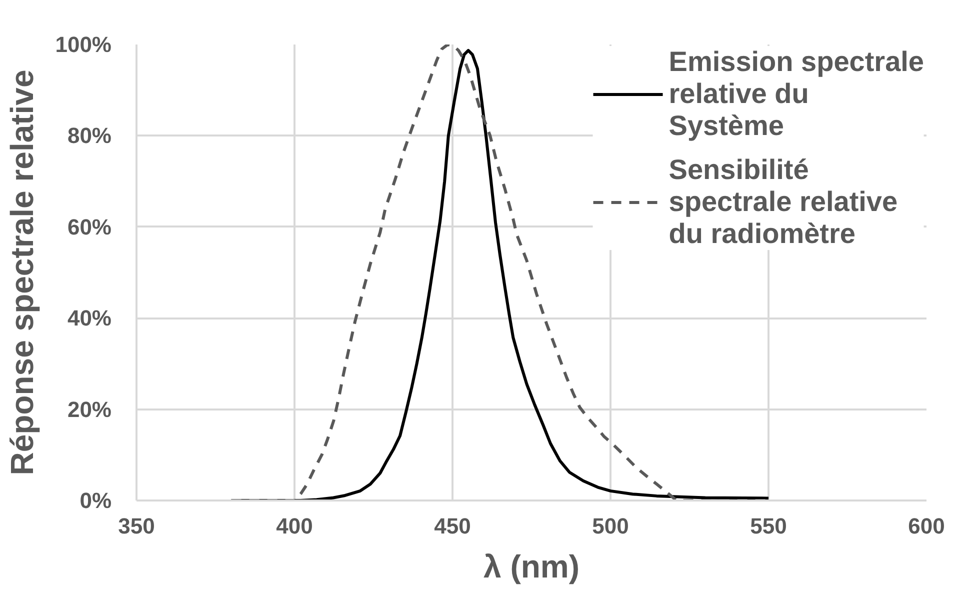 The height and width of the screenshot is (609, 955). Describe the element at coordinates (22, 273) in the screenshot. I see `y-axis-title: Réponse spectrale relative` at that location.